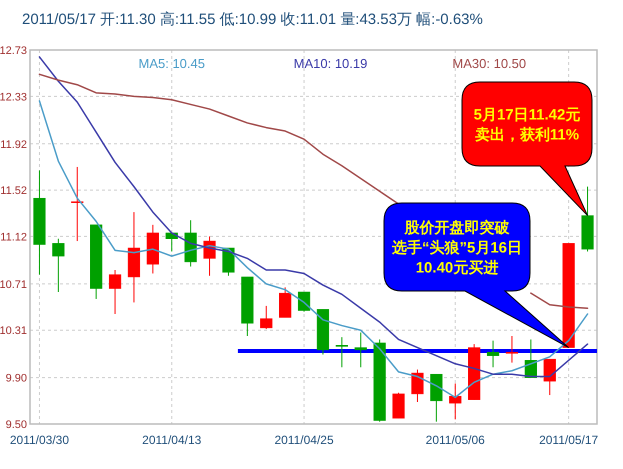 The width and height of the screenshot is (623, 469). What do you see at coordinates (331, 63) in the screenshot?
I see `text: MA10: 10.19` at bounding box center [331, 63].